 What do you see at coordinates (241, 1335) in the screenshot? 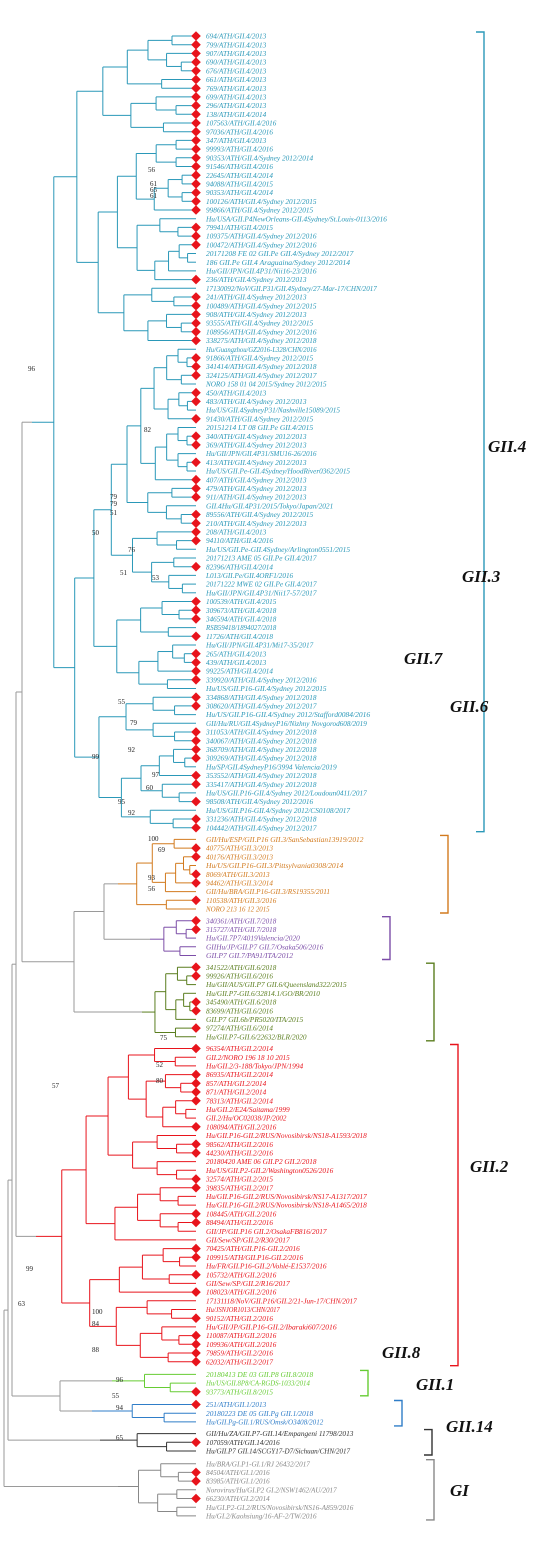
I see `tip-label: 110087/ATH/GII.2/2016` at bounding box center [241, 1335].